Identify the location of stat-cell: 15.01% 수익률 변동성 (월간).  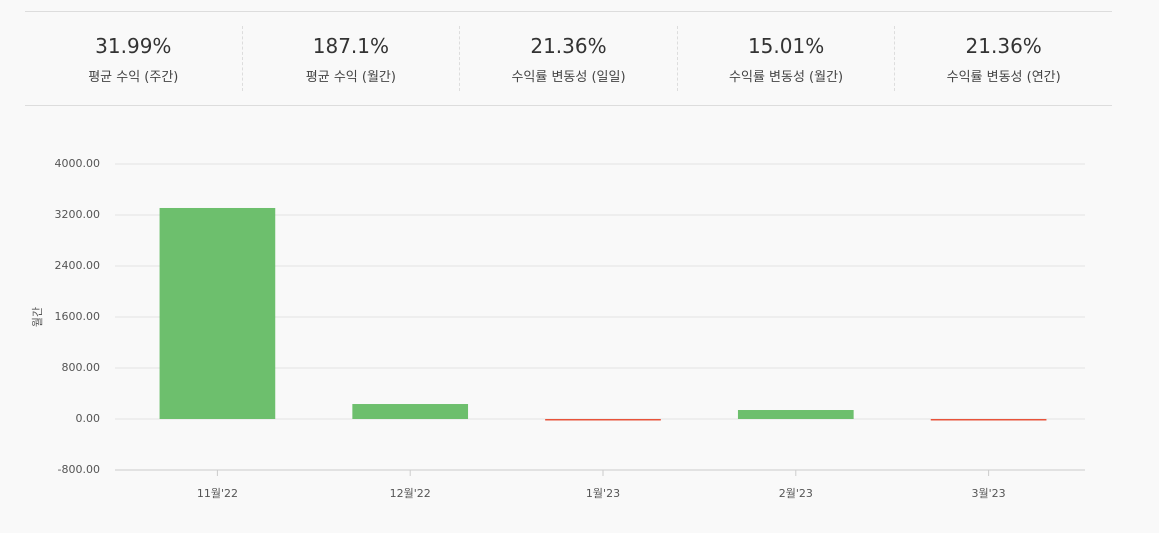
(787, 58).